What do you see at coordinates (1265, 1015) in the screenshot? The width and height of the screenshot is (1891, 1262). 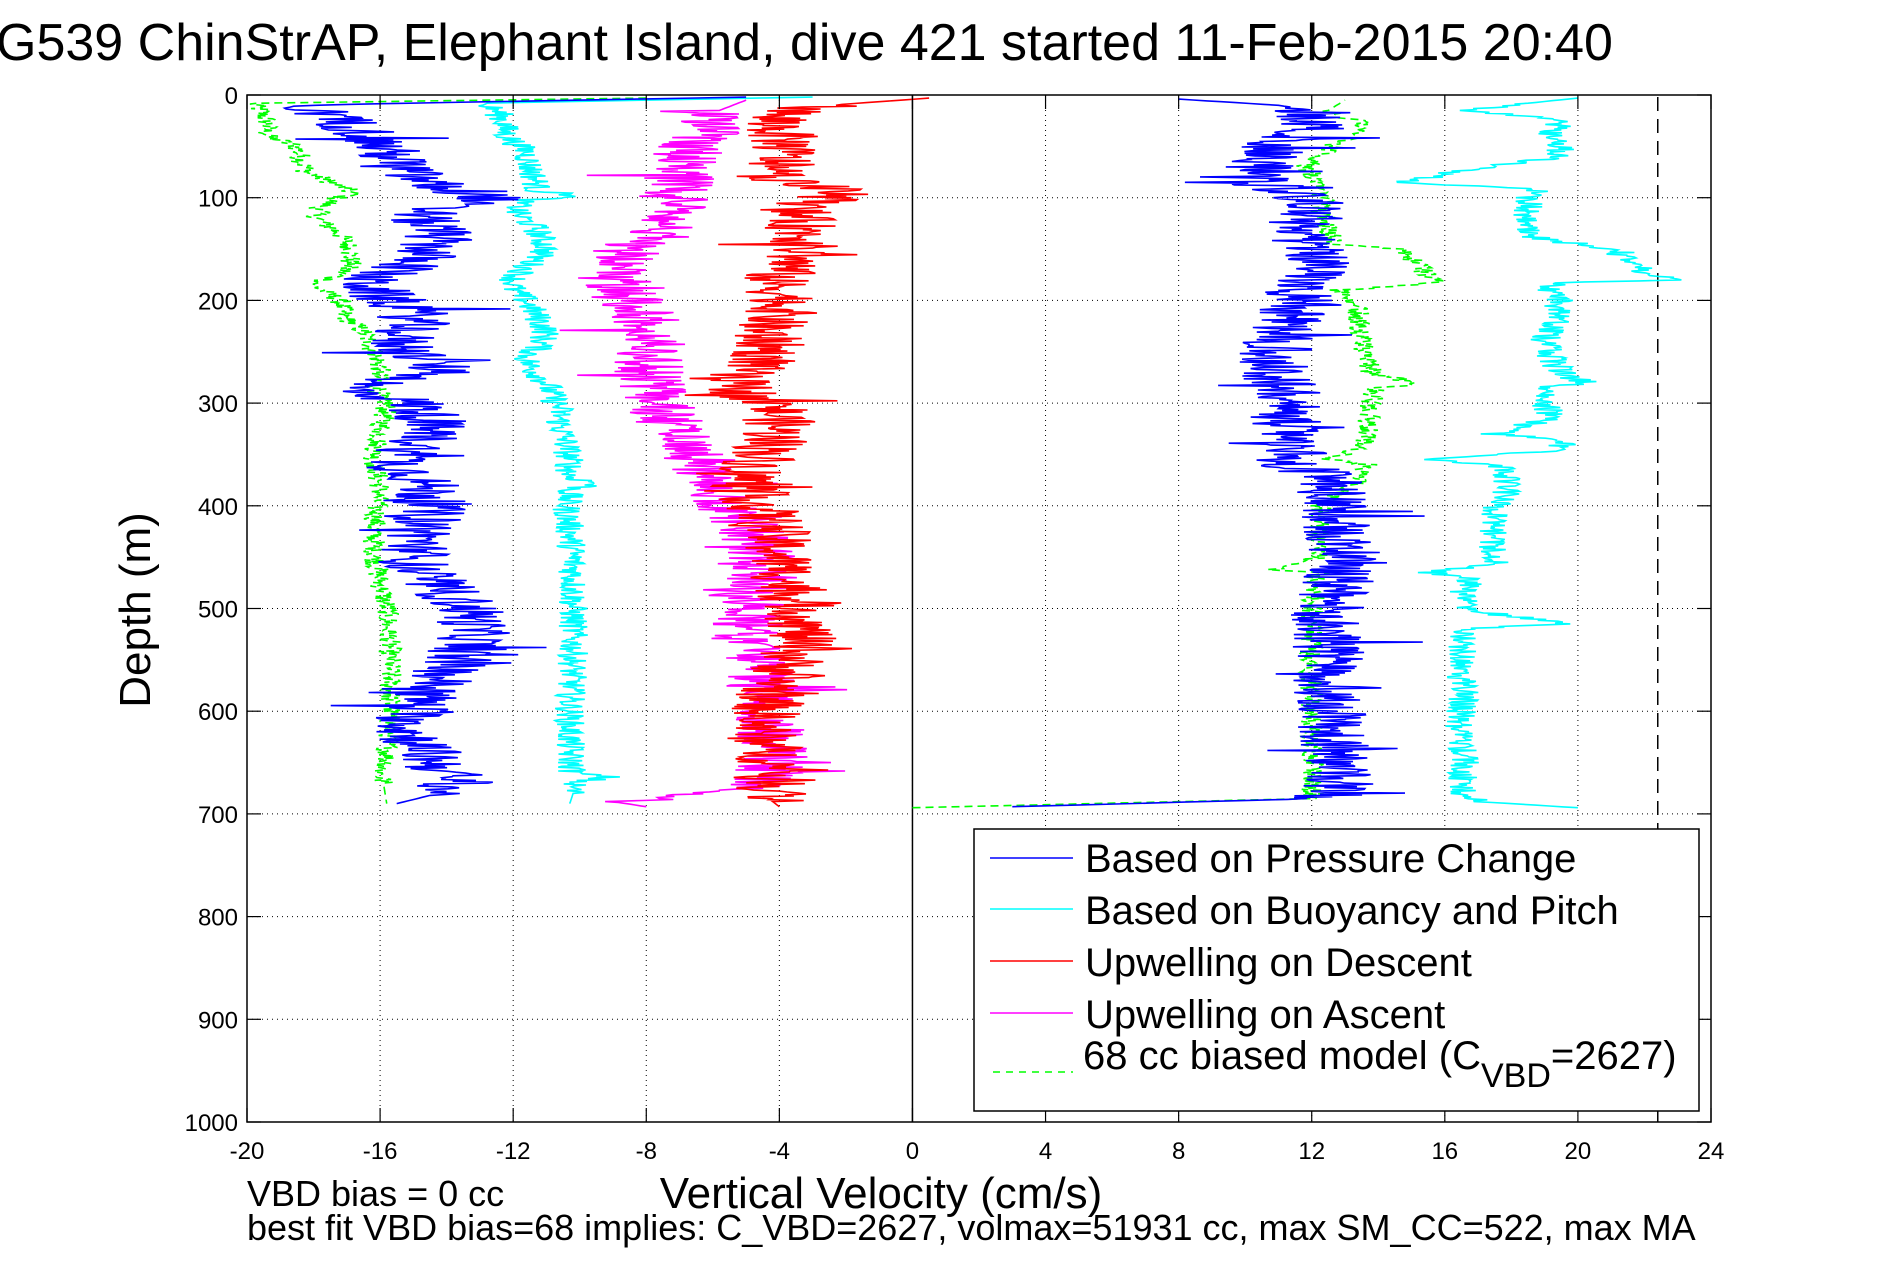 I see `legend-label-upwelling-ascent: Upwelling on Ascent` at bounding box center [1265, 1015].